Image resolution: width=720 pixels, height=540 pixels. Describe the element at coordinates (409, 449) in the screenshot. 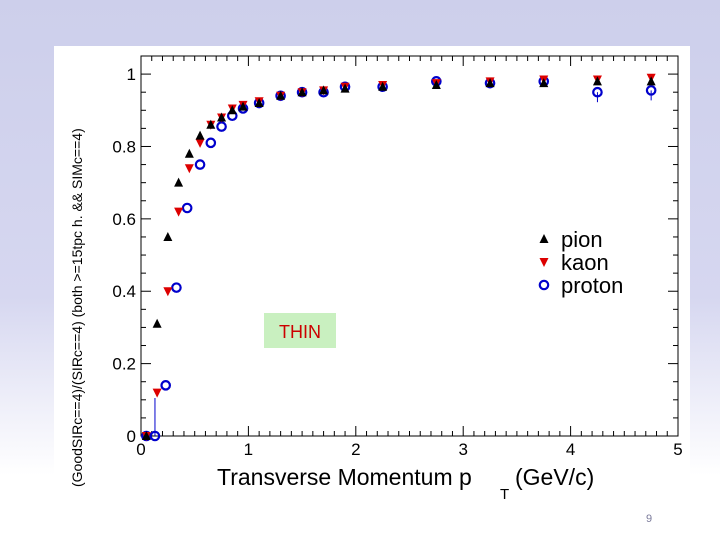

I see `x-tick-labels: 0 1 2 3 4 5` at that location.